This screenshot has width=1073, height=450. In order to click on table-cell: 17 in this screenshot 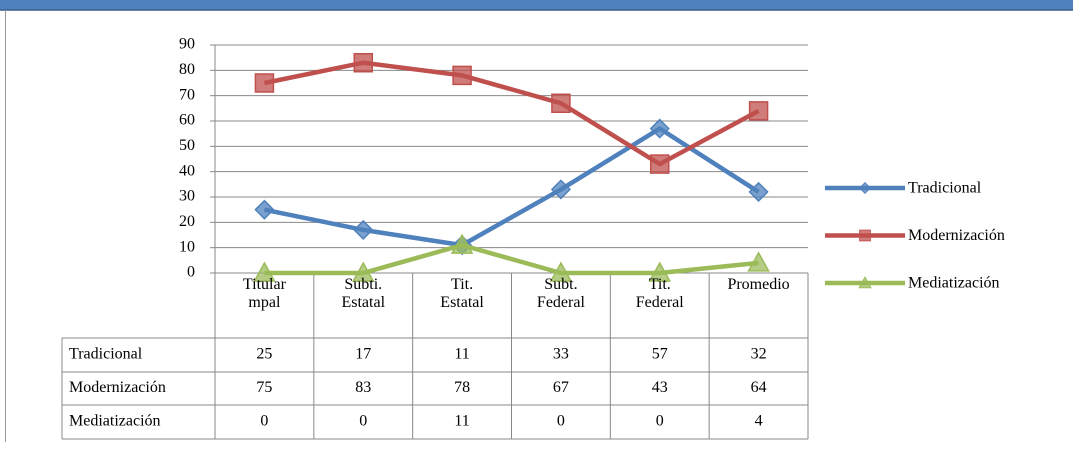, I will do `click(363, 354)`.